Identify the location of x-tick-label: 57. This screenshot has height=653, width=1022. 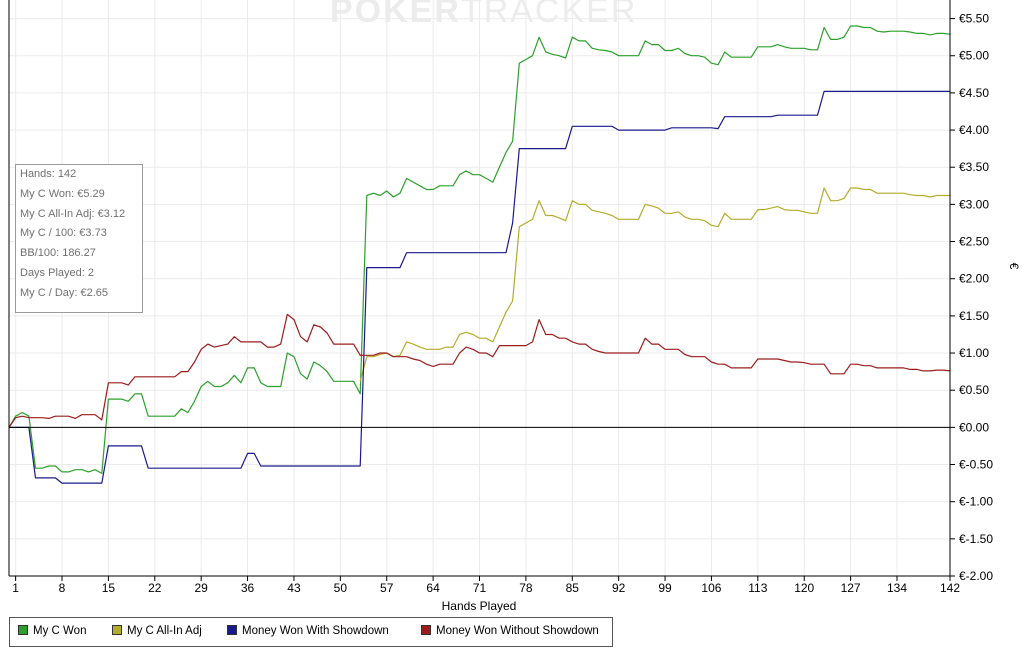
(387, 588).